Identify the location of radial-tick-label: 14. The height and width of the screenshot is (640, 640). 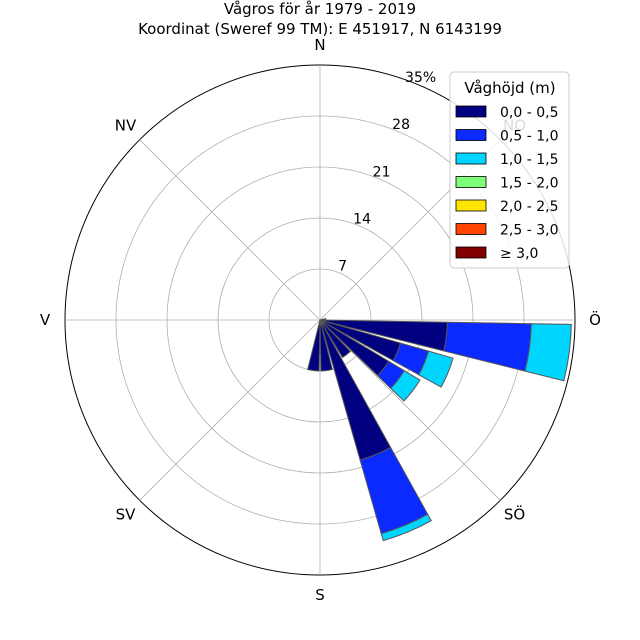
(362, 219).